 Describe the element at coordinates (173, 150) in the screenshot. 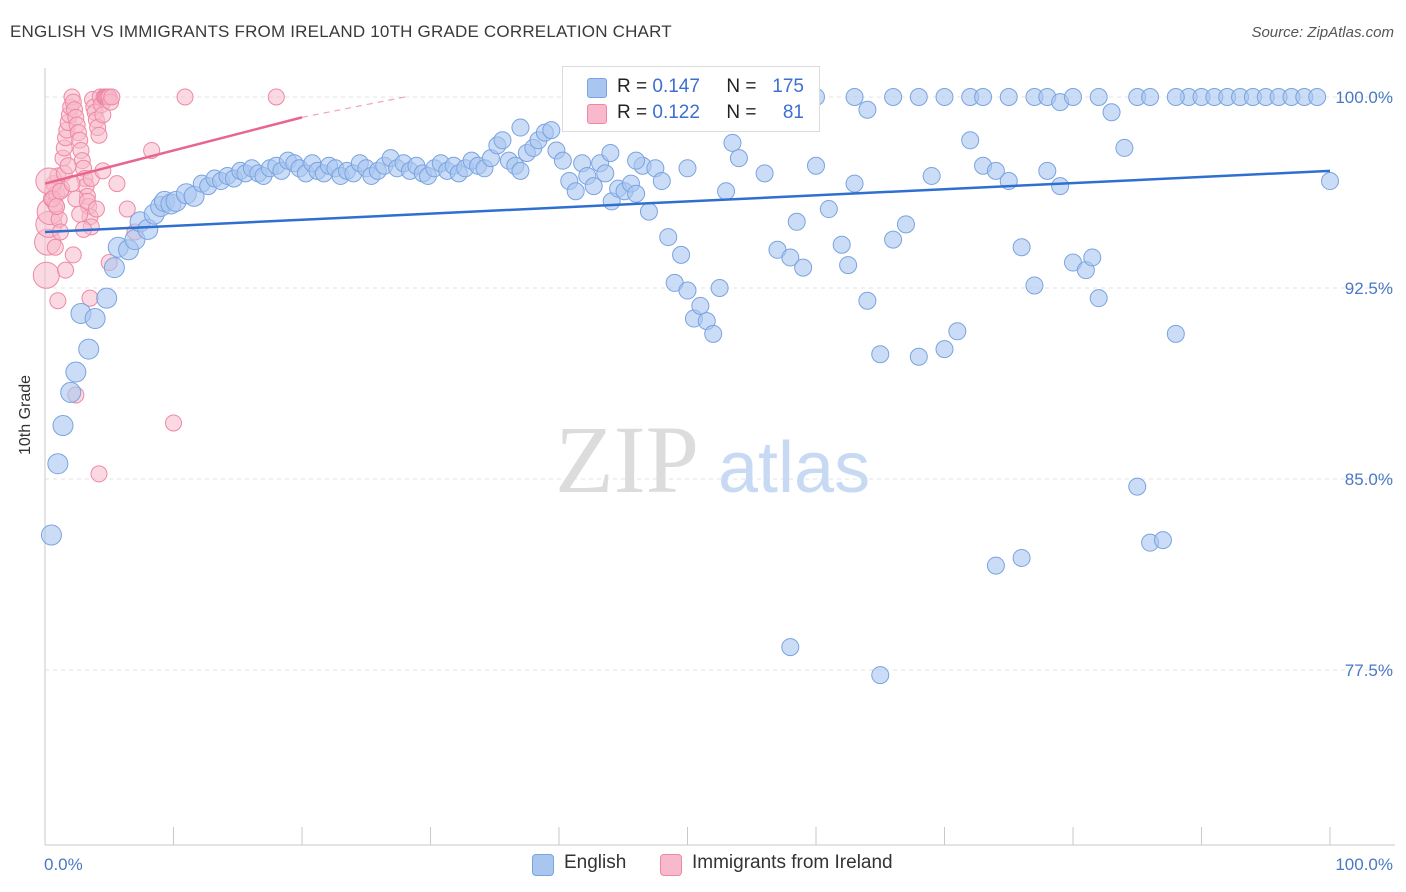

I see `ireland-trend-line` at that location.